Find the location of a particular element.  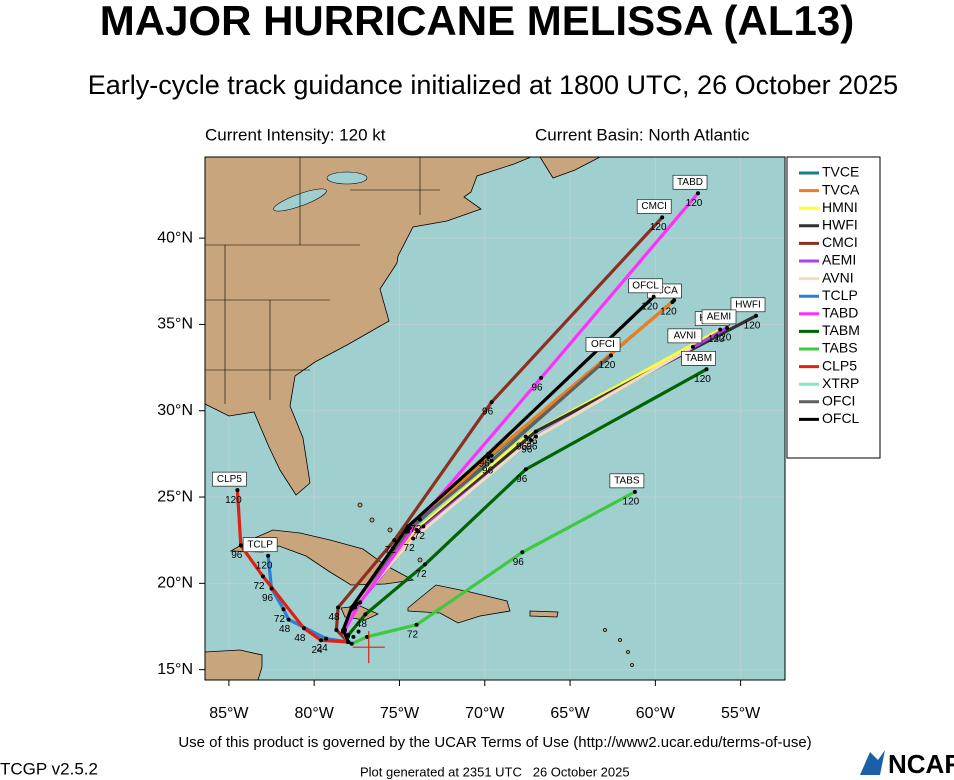

x-tick-label: 65°W is located at coordinates (570, 713).